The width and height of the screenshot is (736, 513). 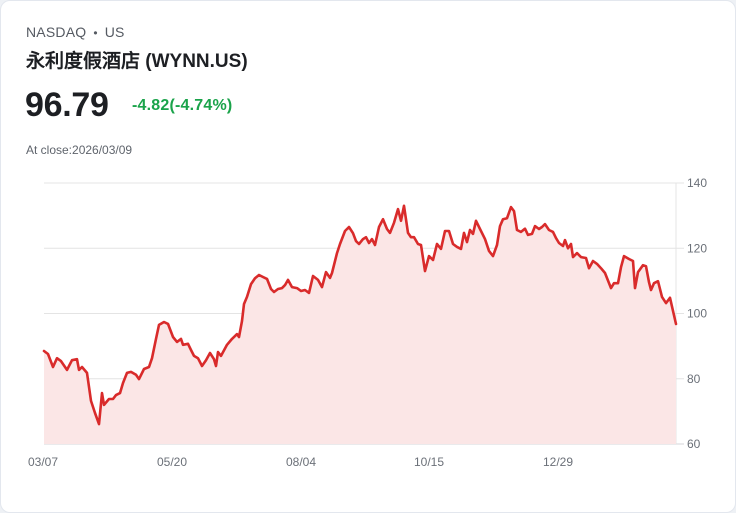 I want to click on x-tick-label: 12/29, so click(x=558, y=462).